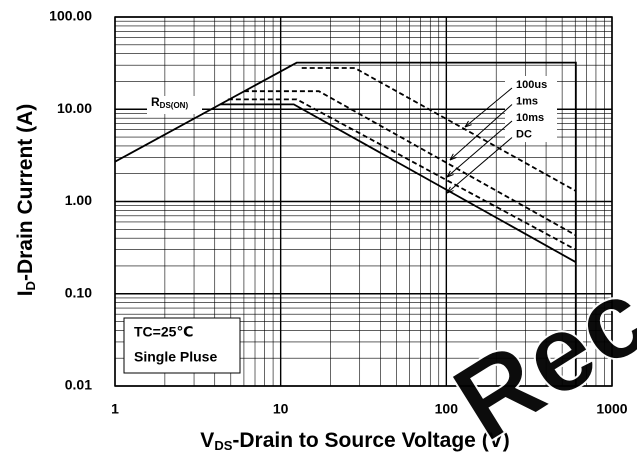 The width and height of the screenshot is (637, 461). I want to click on condition-text: TC=25℃, so click(163, 332).